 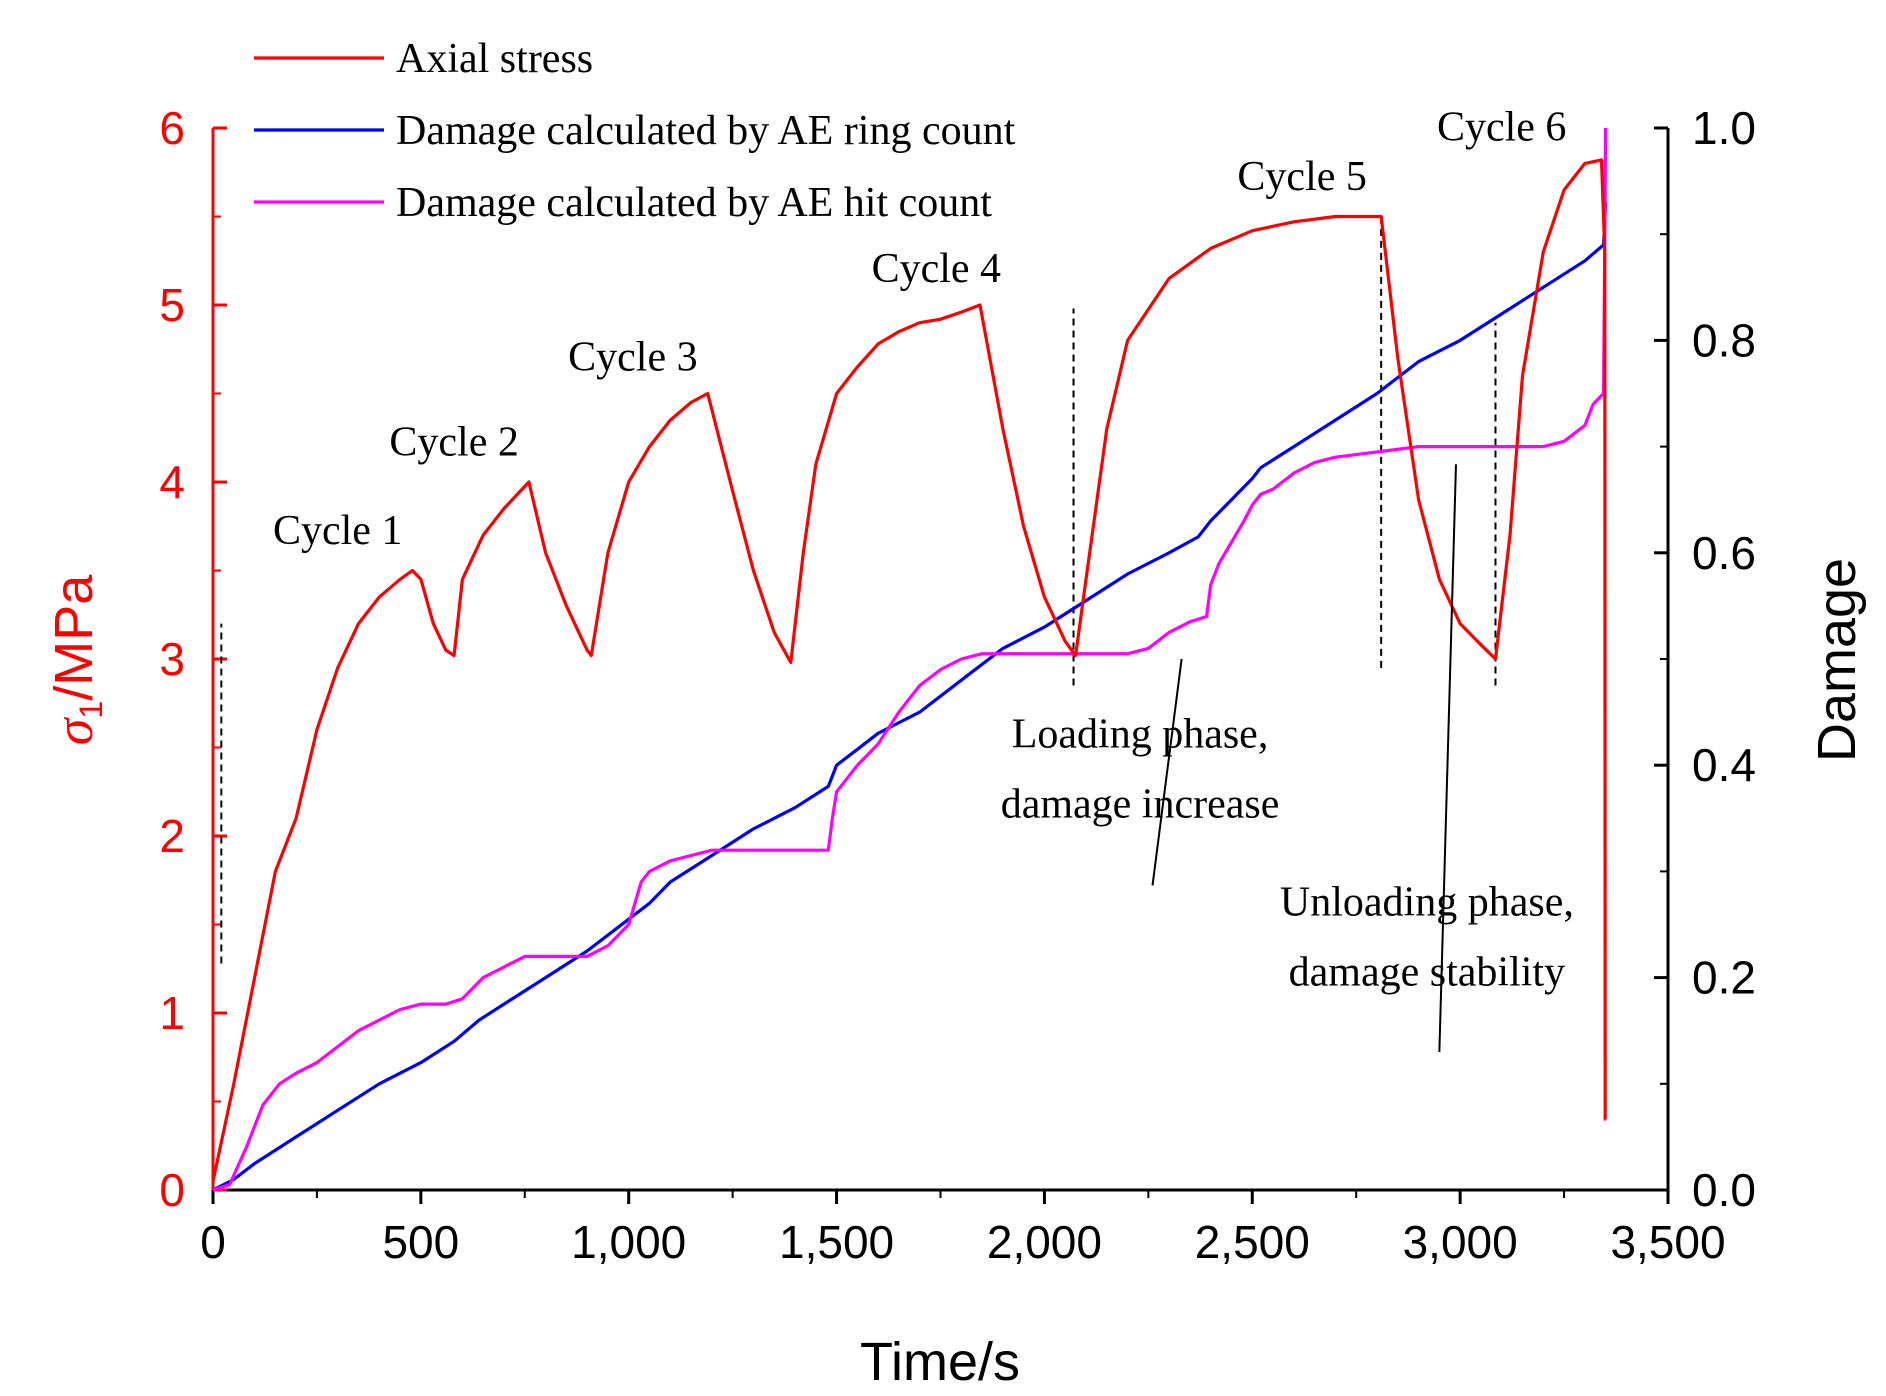 What do you see at coordinates (836, 1242) in the screenshot?
I see `x-tick-label: 1,500` at bounding box center [836, 1242].